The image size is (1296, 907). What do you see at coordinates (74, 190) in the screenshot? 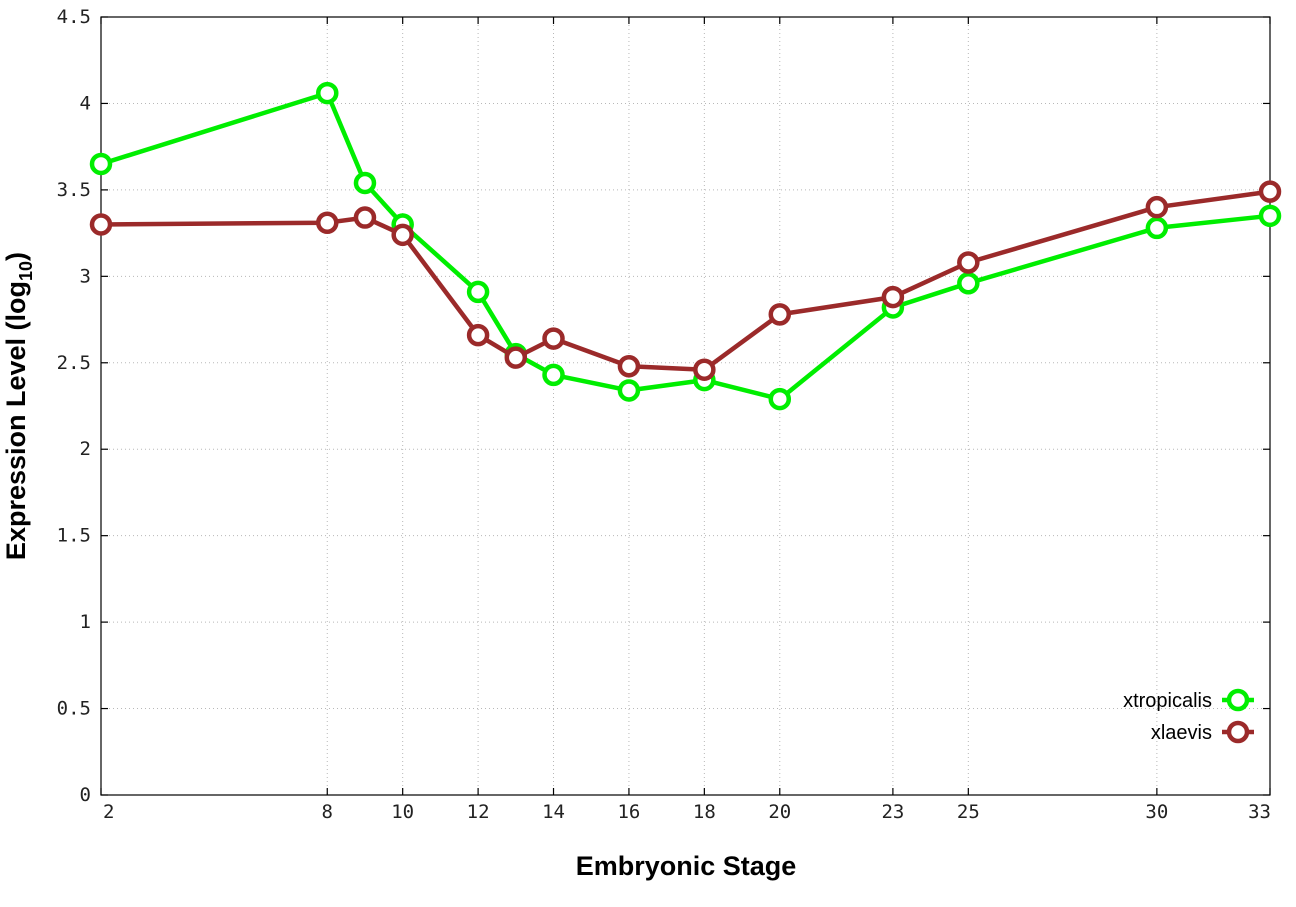
I see `y-tick-label: 3.5` at bounding box center [74, 190].